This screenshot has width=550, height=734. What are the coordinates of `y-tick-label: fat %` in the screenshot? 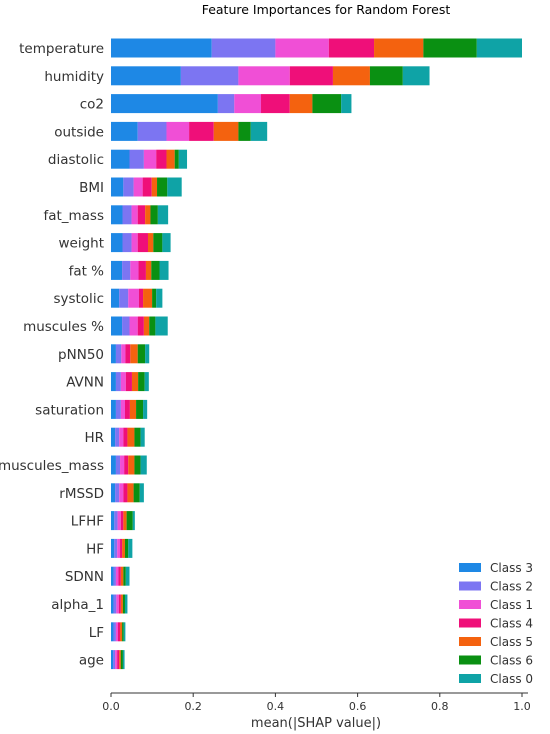 It's located at (87, 271).